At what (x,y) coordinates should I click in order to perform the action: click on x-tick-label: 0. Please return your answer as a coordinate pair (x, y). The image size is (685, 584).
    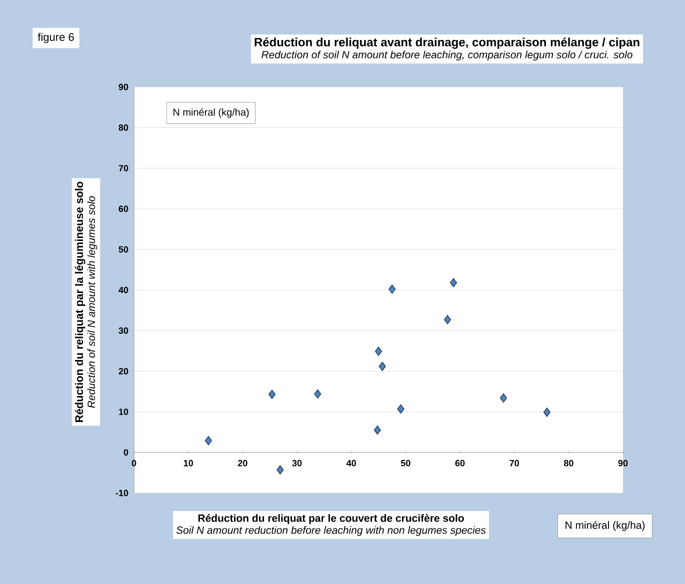
    Looking at the image, I should click on (134, 463).